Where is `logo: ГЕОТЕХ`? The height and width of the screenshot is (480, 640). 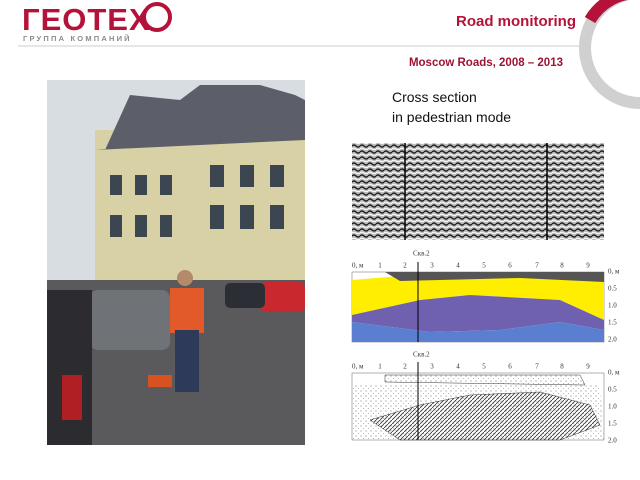 logo: ГЕОТЕХ is located at coordinates (86, 19).